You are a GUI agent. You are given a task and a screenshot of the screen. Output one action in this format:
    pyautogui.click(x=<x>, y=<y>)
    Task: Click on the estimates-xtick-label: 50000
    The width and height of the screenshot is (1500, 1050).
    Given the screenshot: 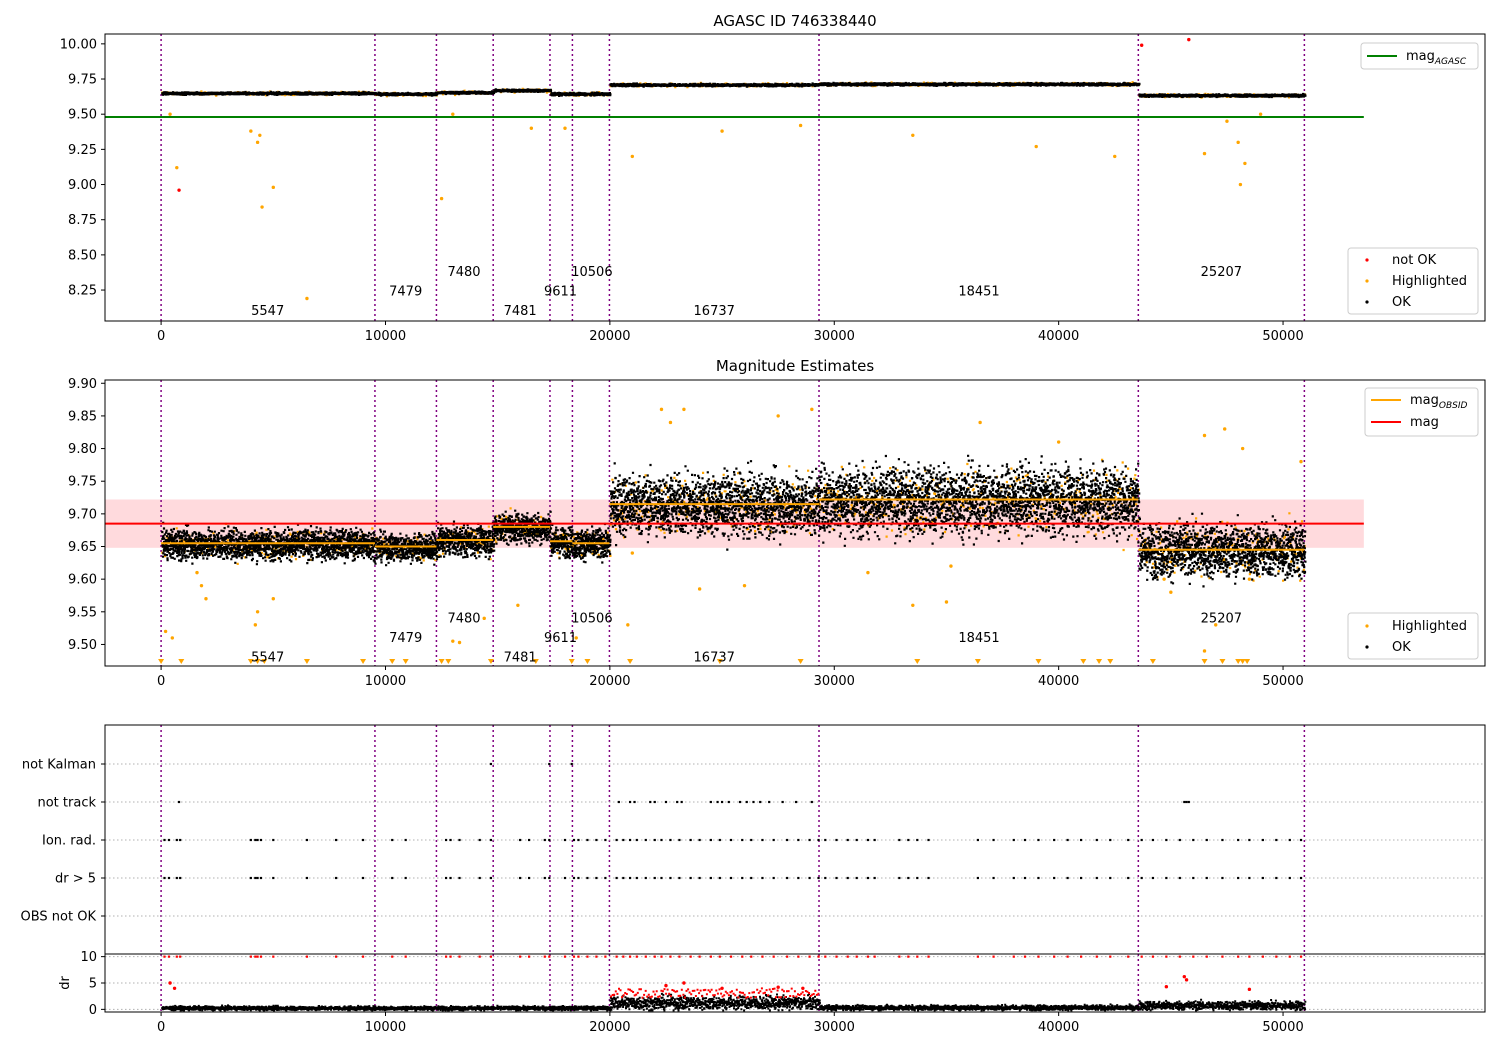 What is the action you would take?
    pyautogui.click(x=1282, y=681)
    